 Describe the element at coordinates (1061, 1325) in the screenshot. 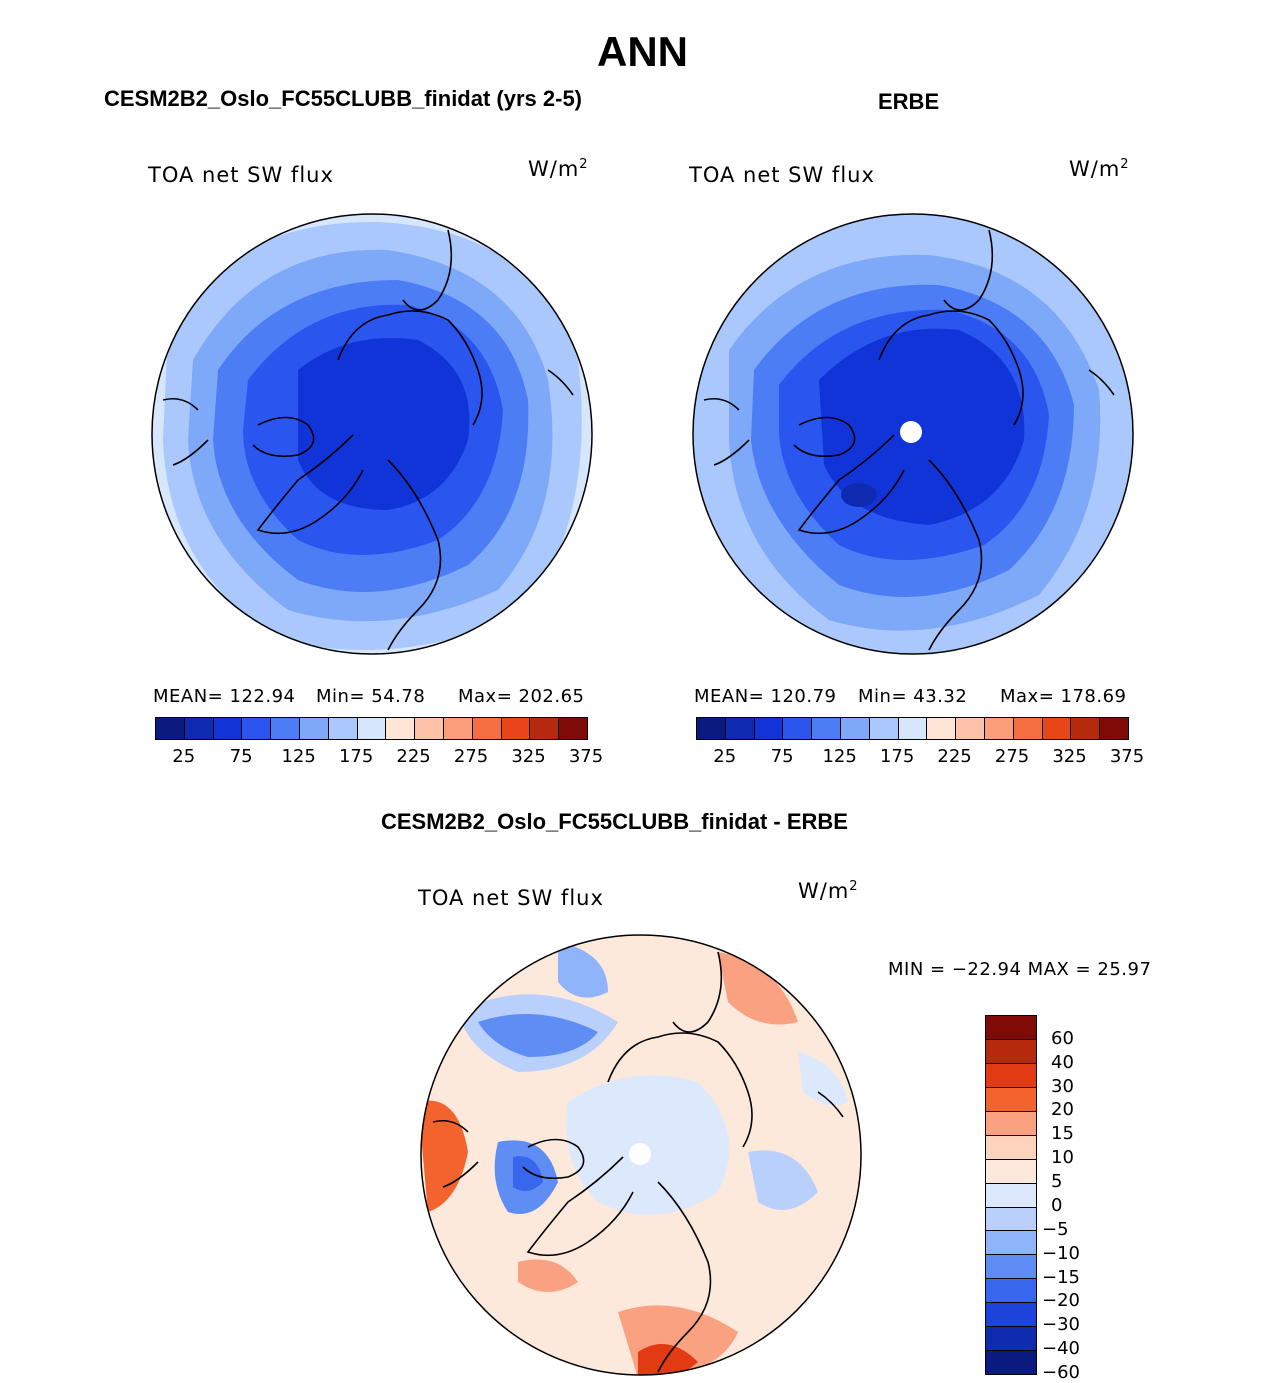

I see `diff-colorbar-tick-label: −30` at that location.